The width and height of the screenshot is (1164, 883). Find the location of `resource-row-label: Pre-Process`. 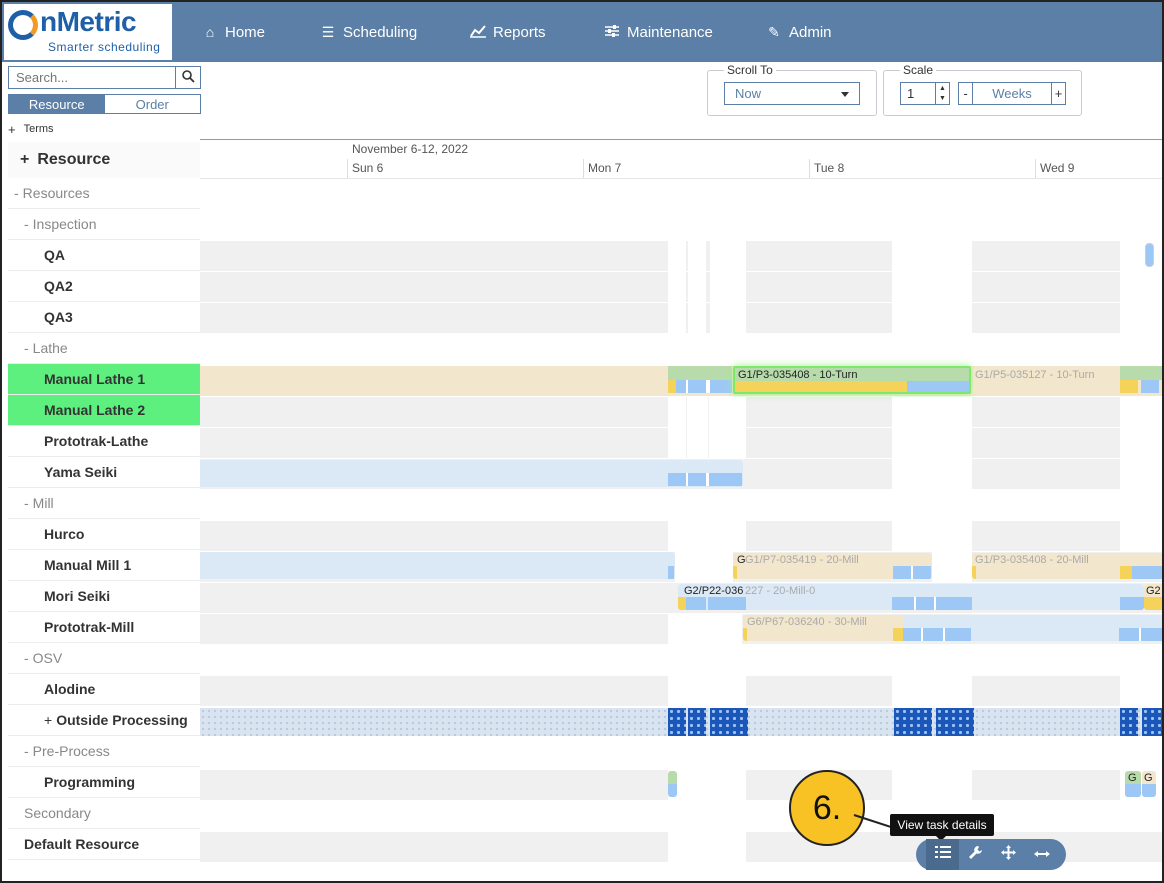

resource-row-label: Pre-Process is located at coordinates (71, 751).